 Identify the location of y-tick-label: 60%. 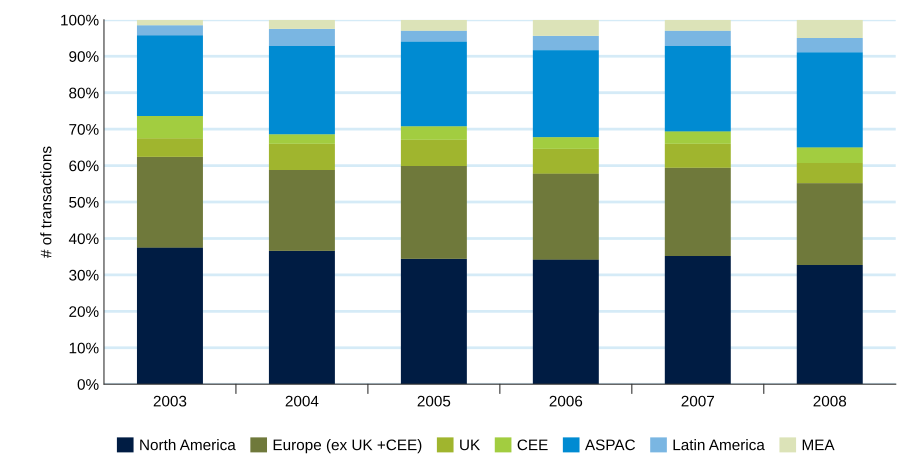
(84, 166).